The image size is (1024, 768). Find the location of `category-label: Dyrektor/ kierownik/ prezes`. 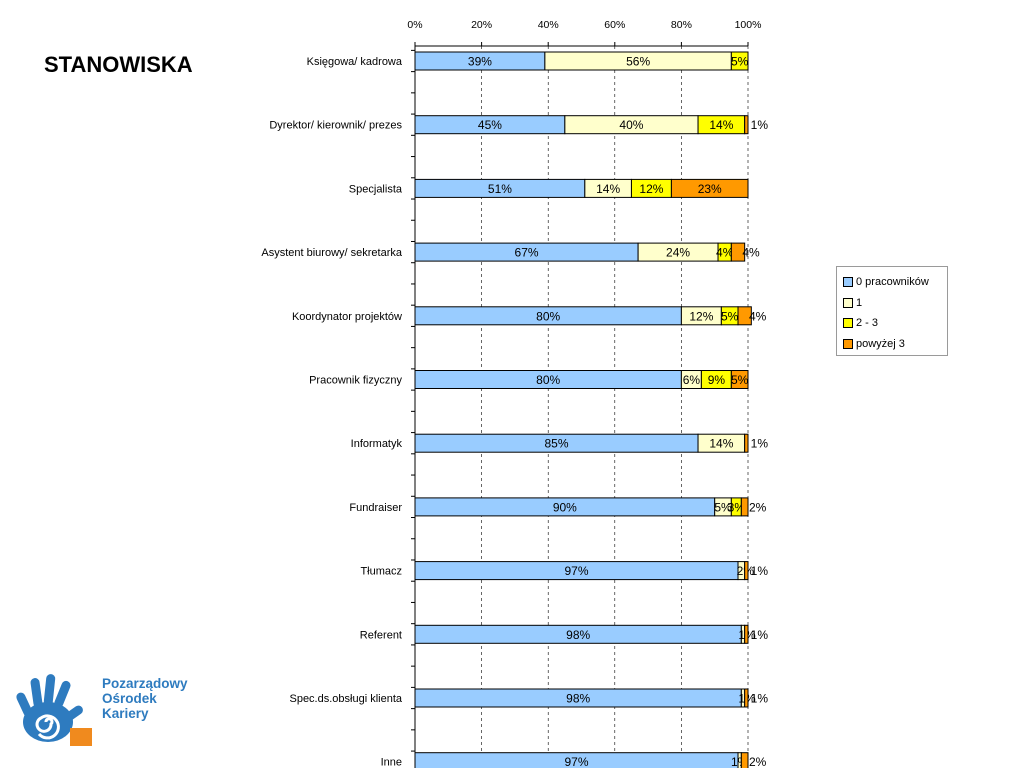

category-label: Dyrektor/ kierownik/ prezes is located at coordinates (335, 126).